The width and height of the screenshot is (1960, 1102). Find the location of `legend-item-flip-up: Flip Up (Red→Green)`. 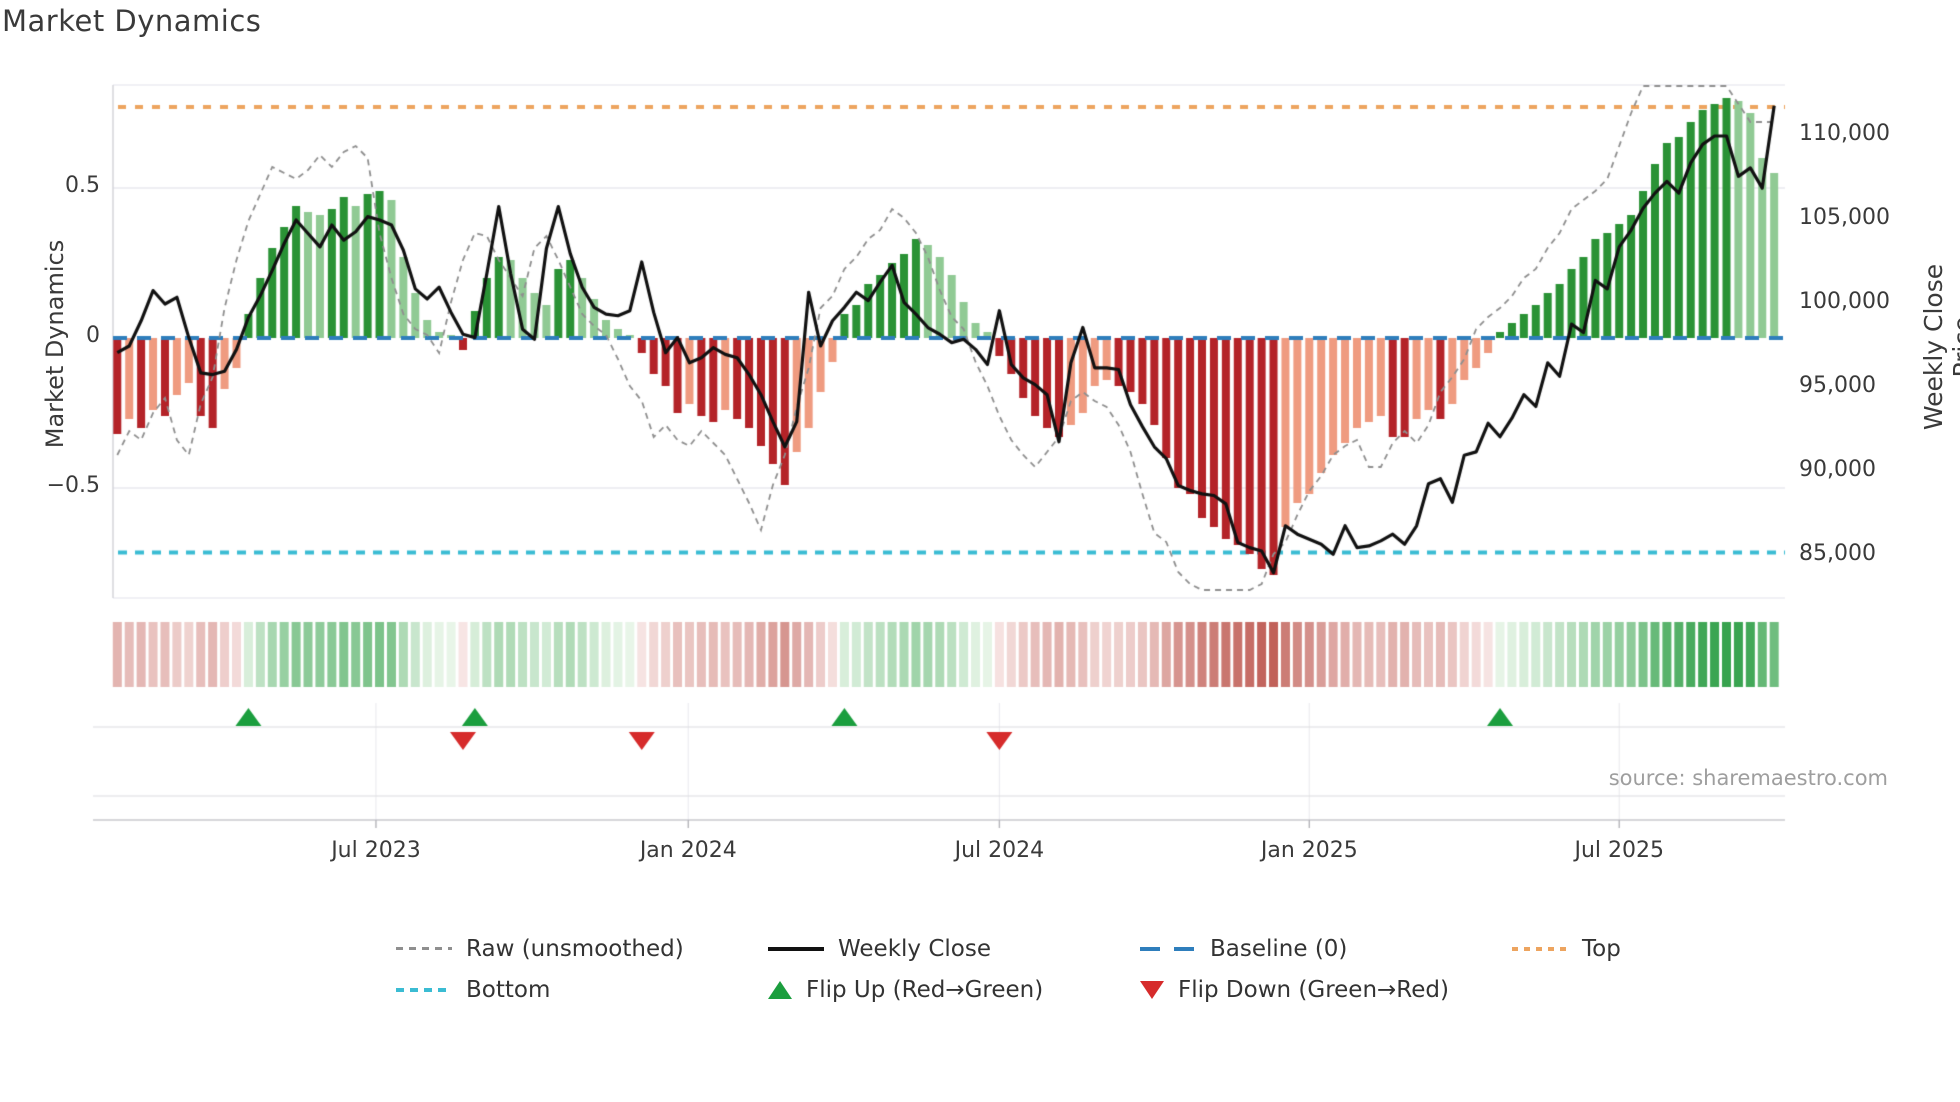

legend-item-flip-up: Flip Up (Red→Green) is located at coordinates (874, 989).